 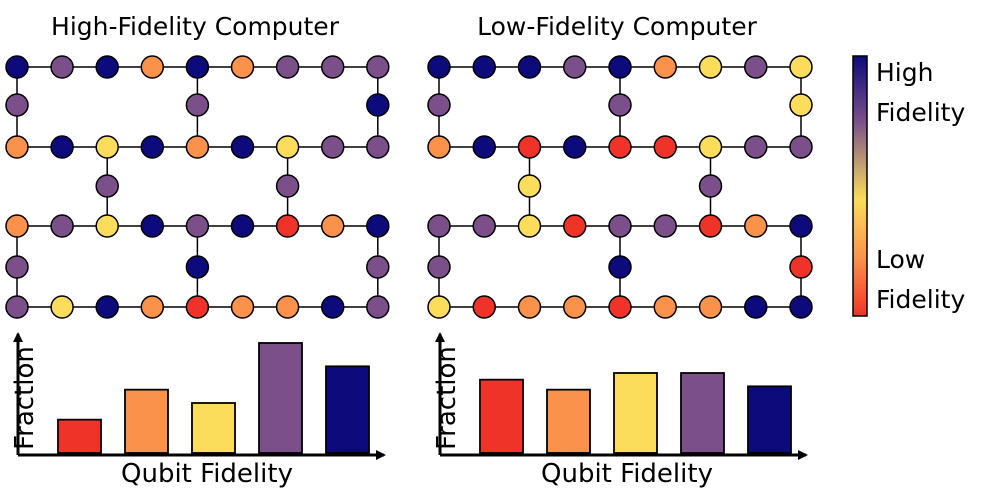 What do you see at coordinates (25, 398) in the screenshot?
I see `y-axis-label: Fraction` at bounding box center [25, 398].